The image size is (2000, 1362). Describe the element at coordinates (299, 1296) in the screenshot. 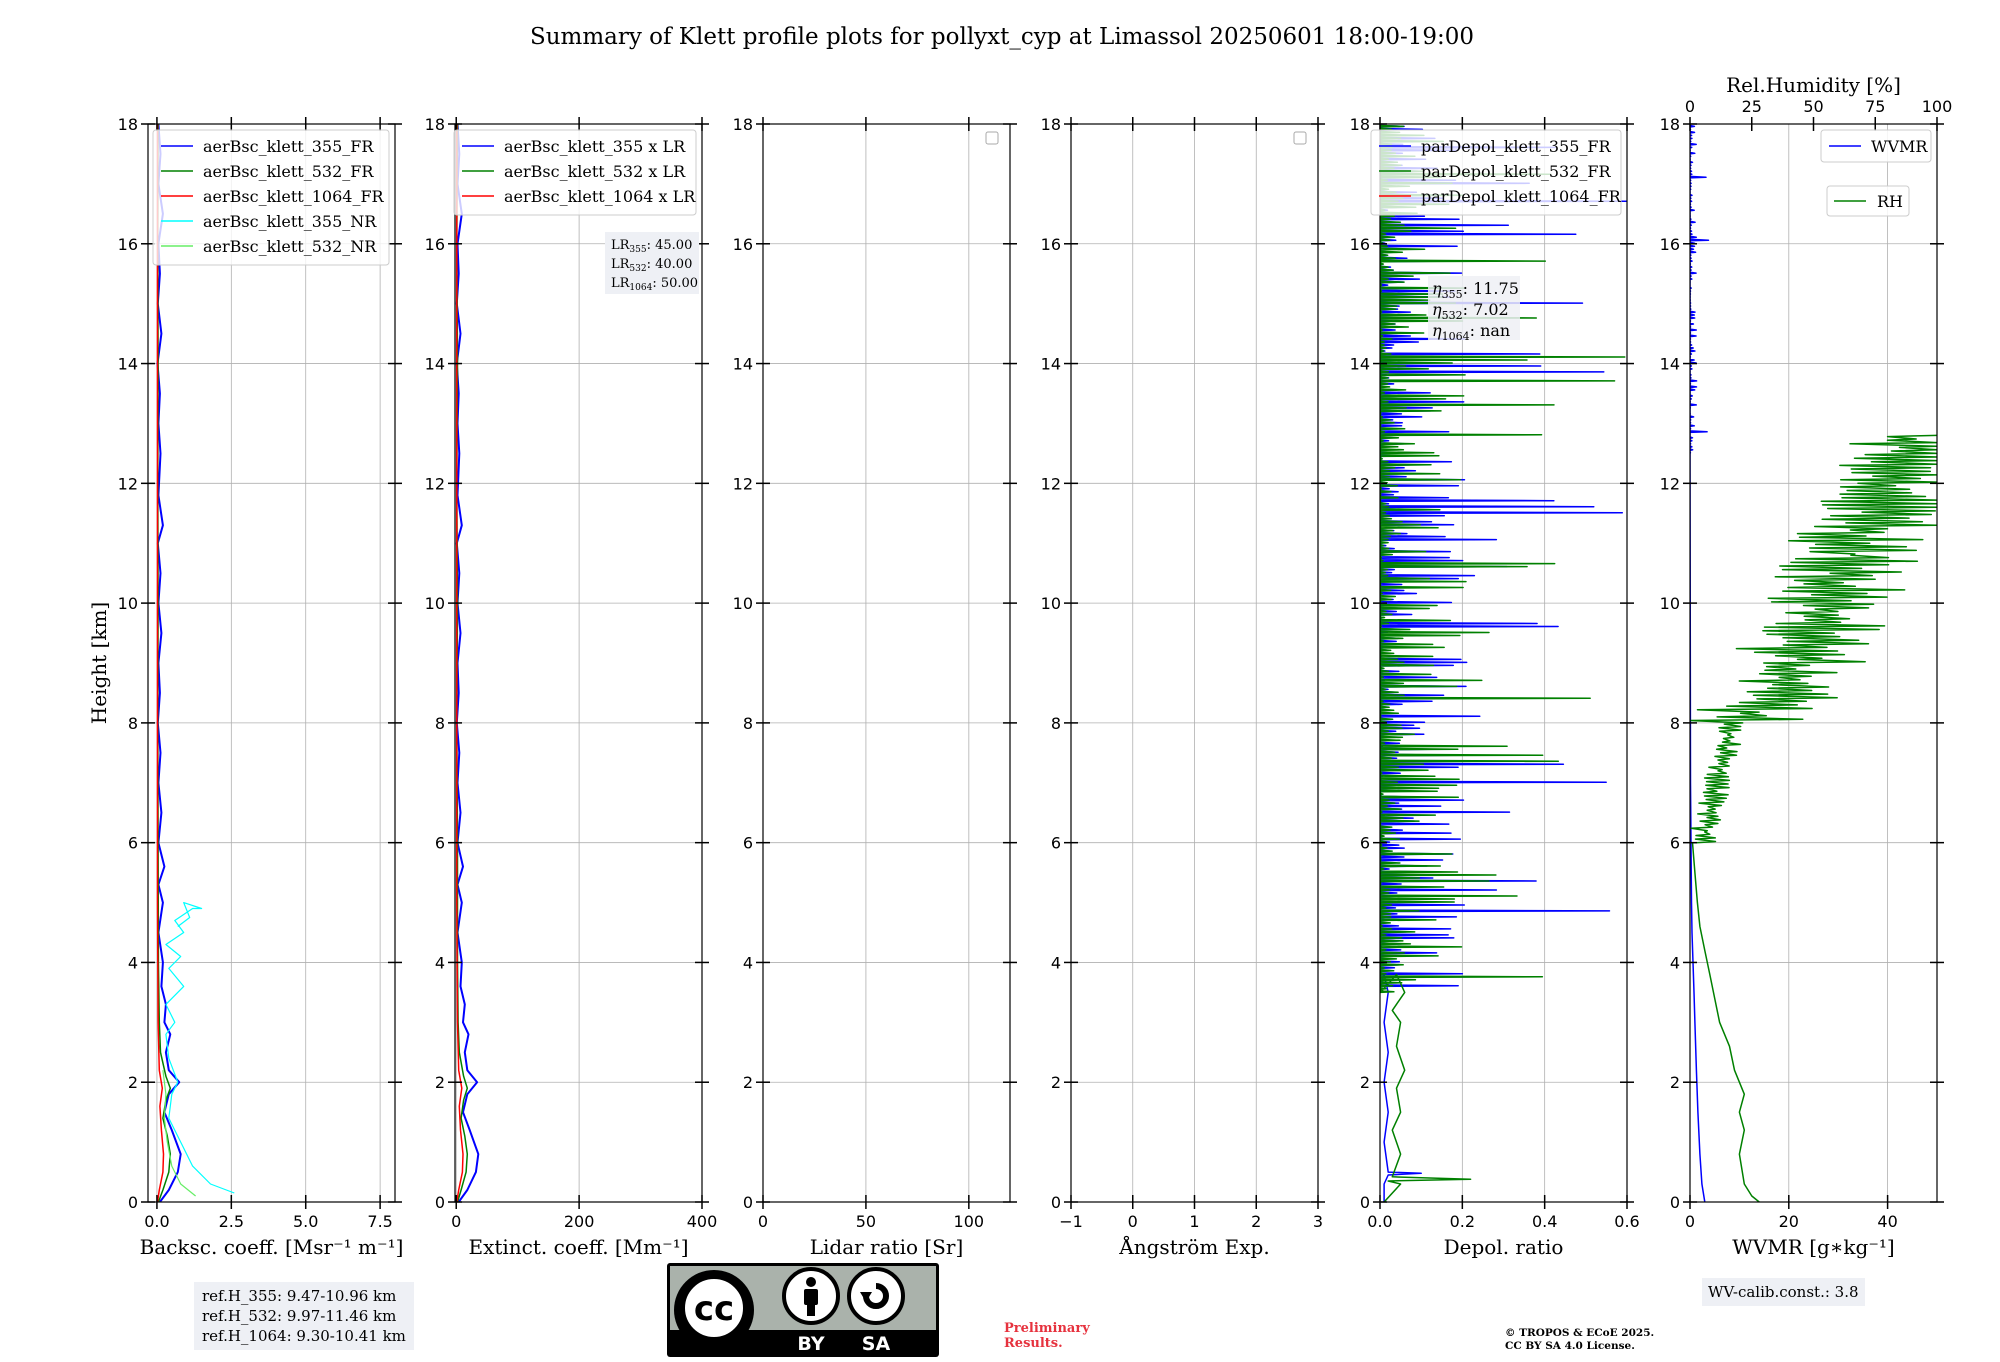

I see `ref-h-355: ref.H_355: 9.47-10.96 km` at that location.